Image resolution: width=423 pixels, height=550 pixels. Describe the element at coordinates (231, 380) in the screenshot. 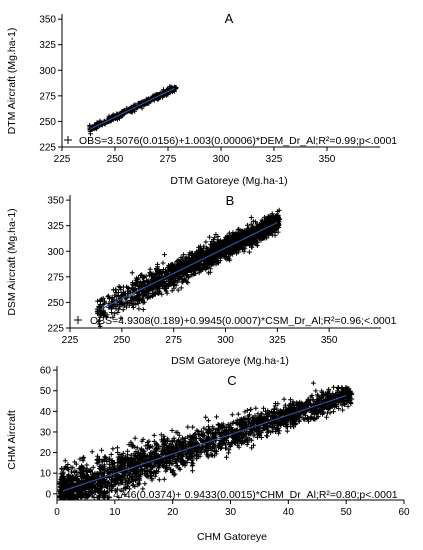

I see `panel-c-letter: C` at that location.